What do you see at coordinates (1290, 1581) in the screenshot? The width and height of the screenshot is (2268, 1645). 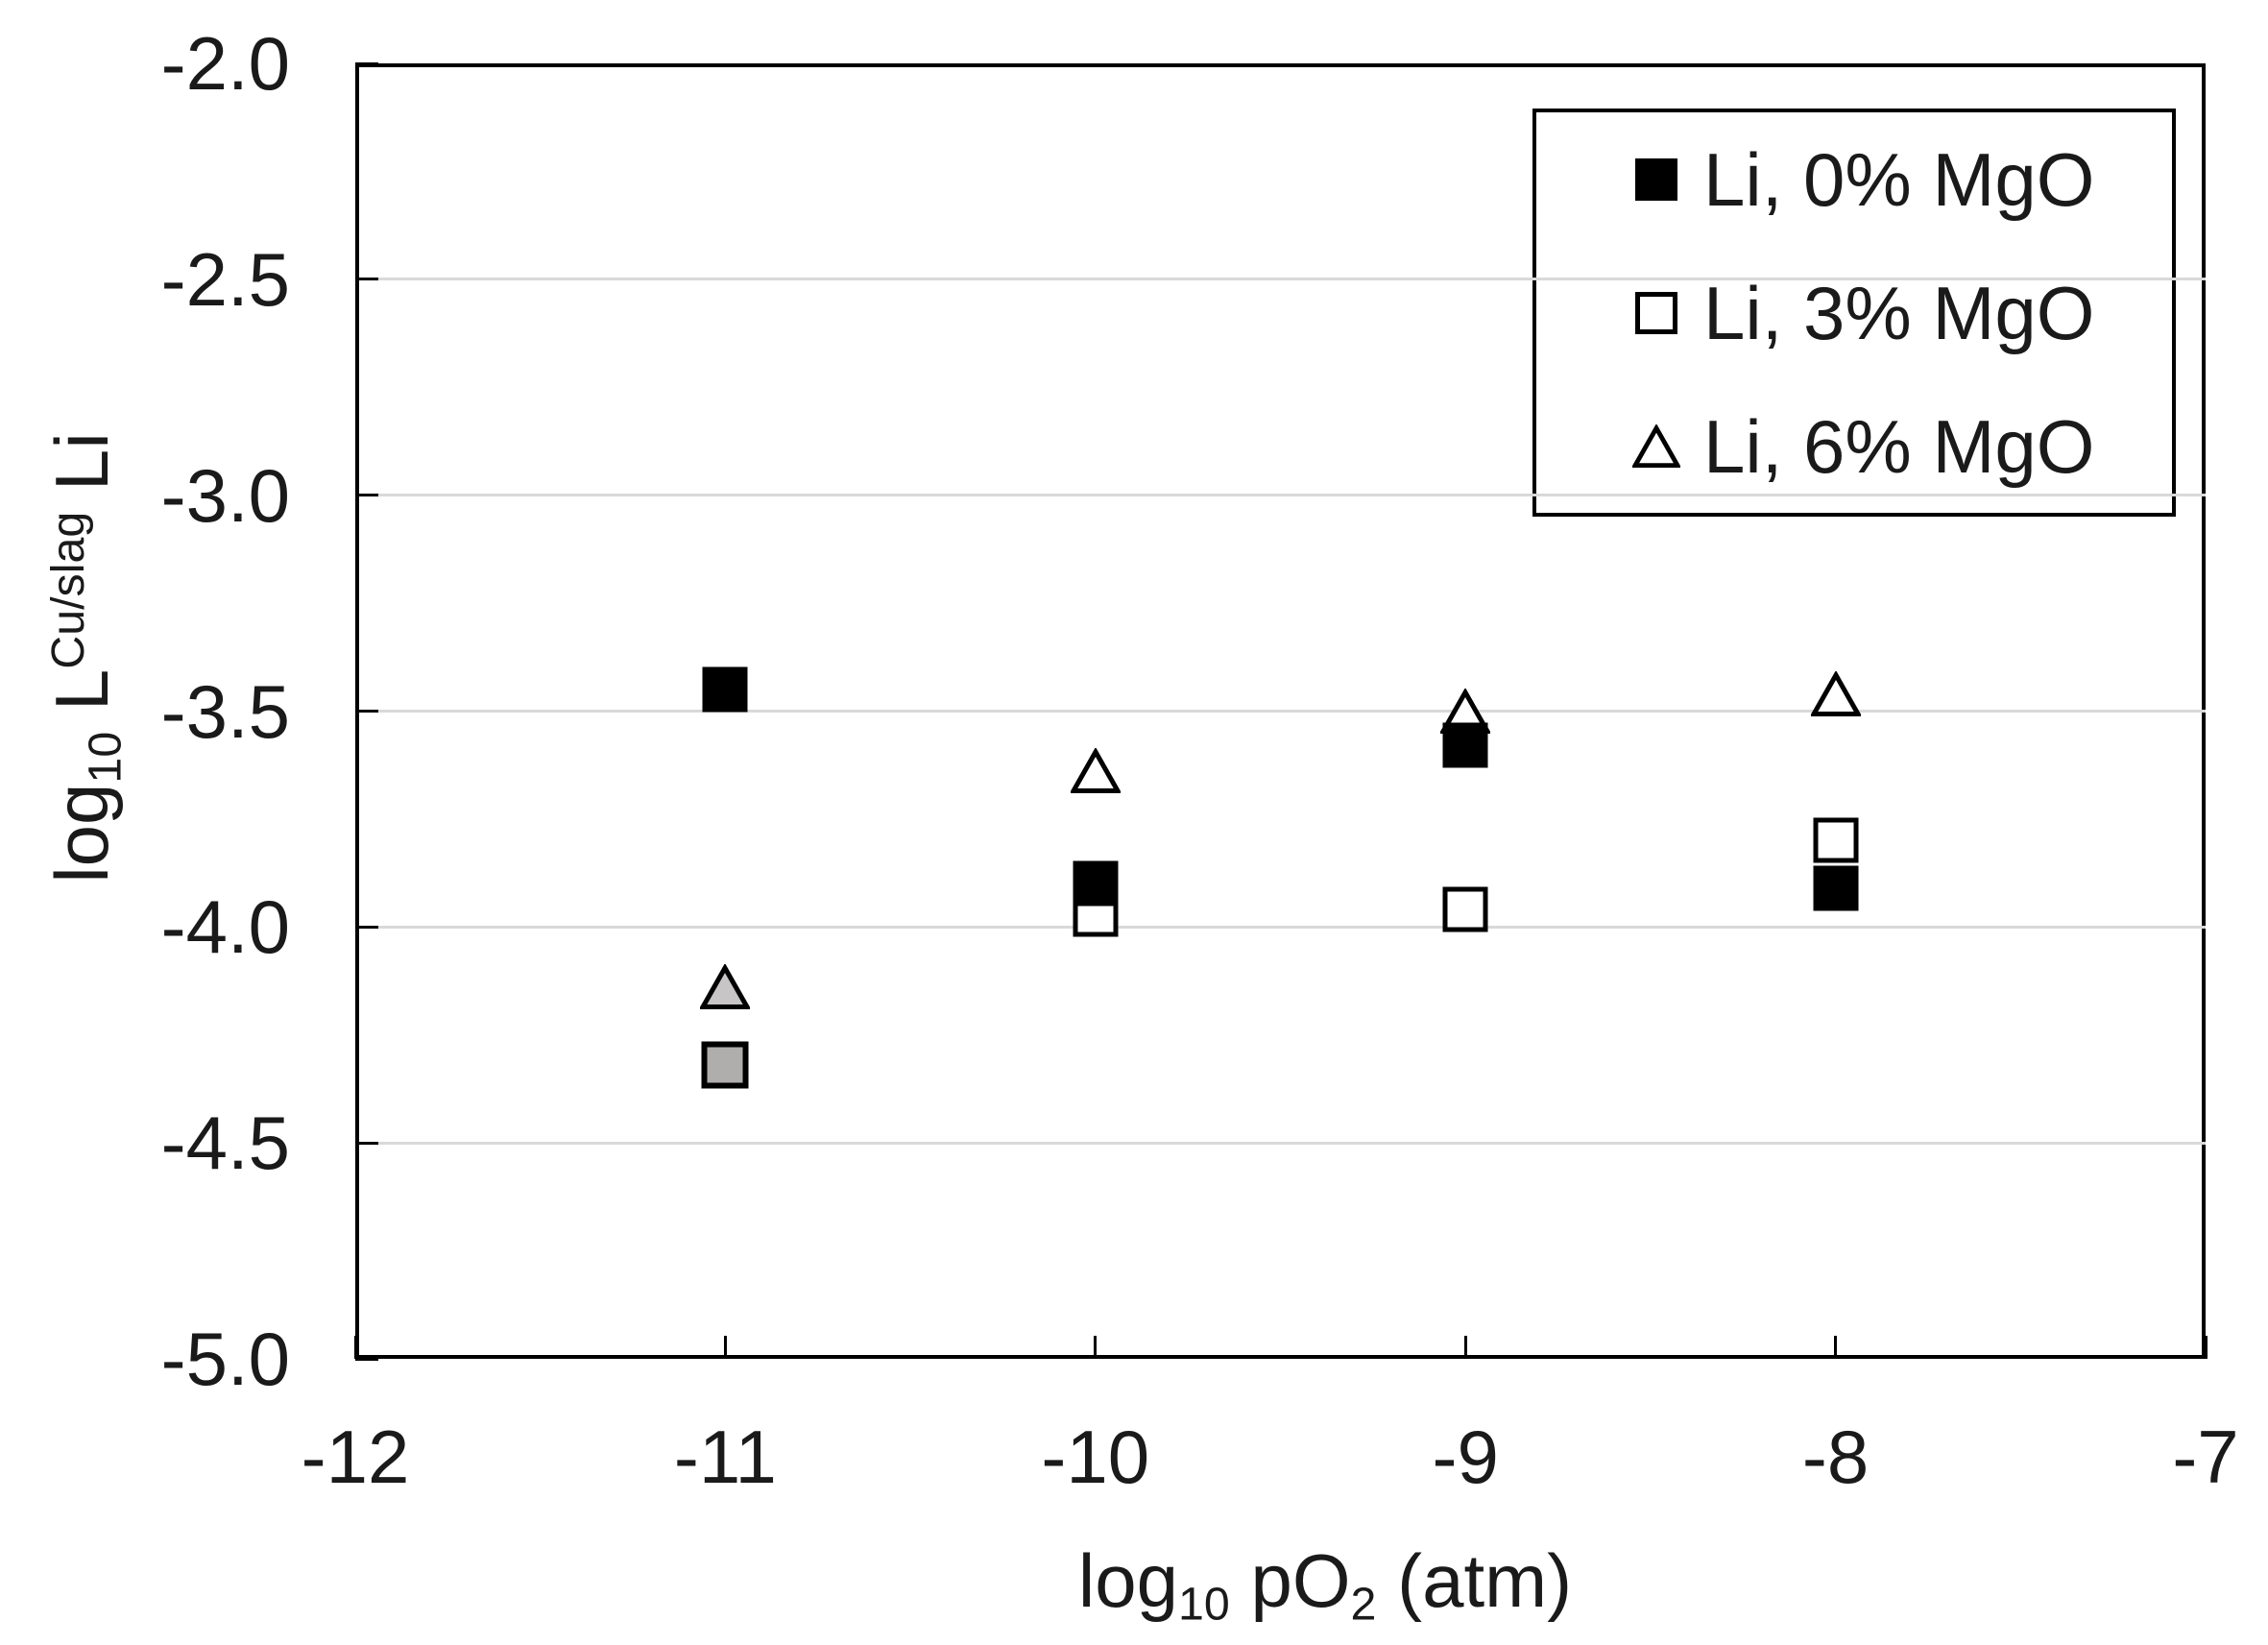 I see `x-title-part: pO` at bounding box center [1290, 1581].